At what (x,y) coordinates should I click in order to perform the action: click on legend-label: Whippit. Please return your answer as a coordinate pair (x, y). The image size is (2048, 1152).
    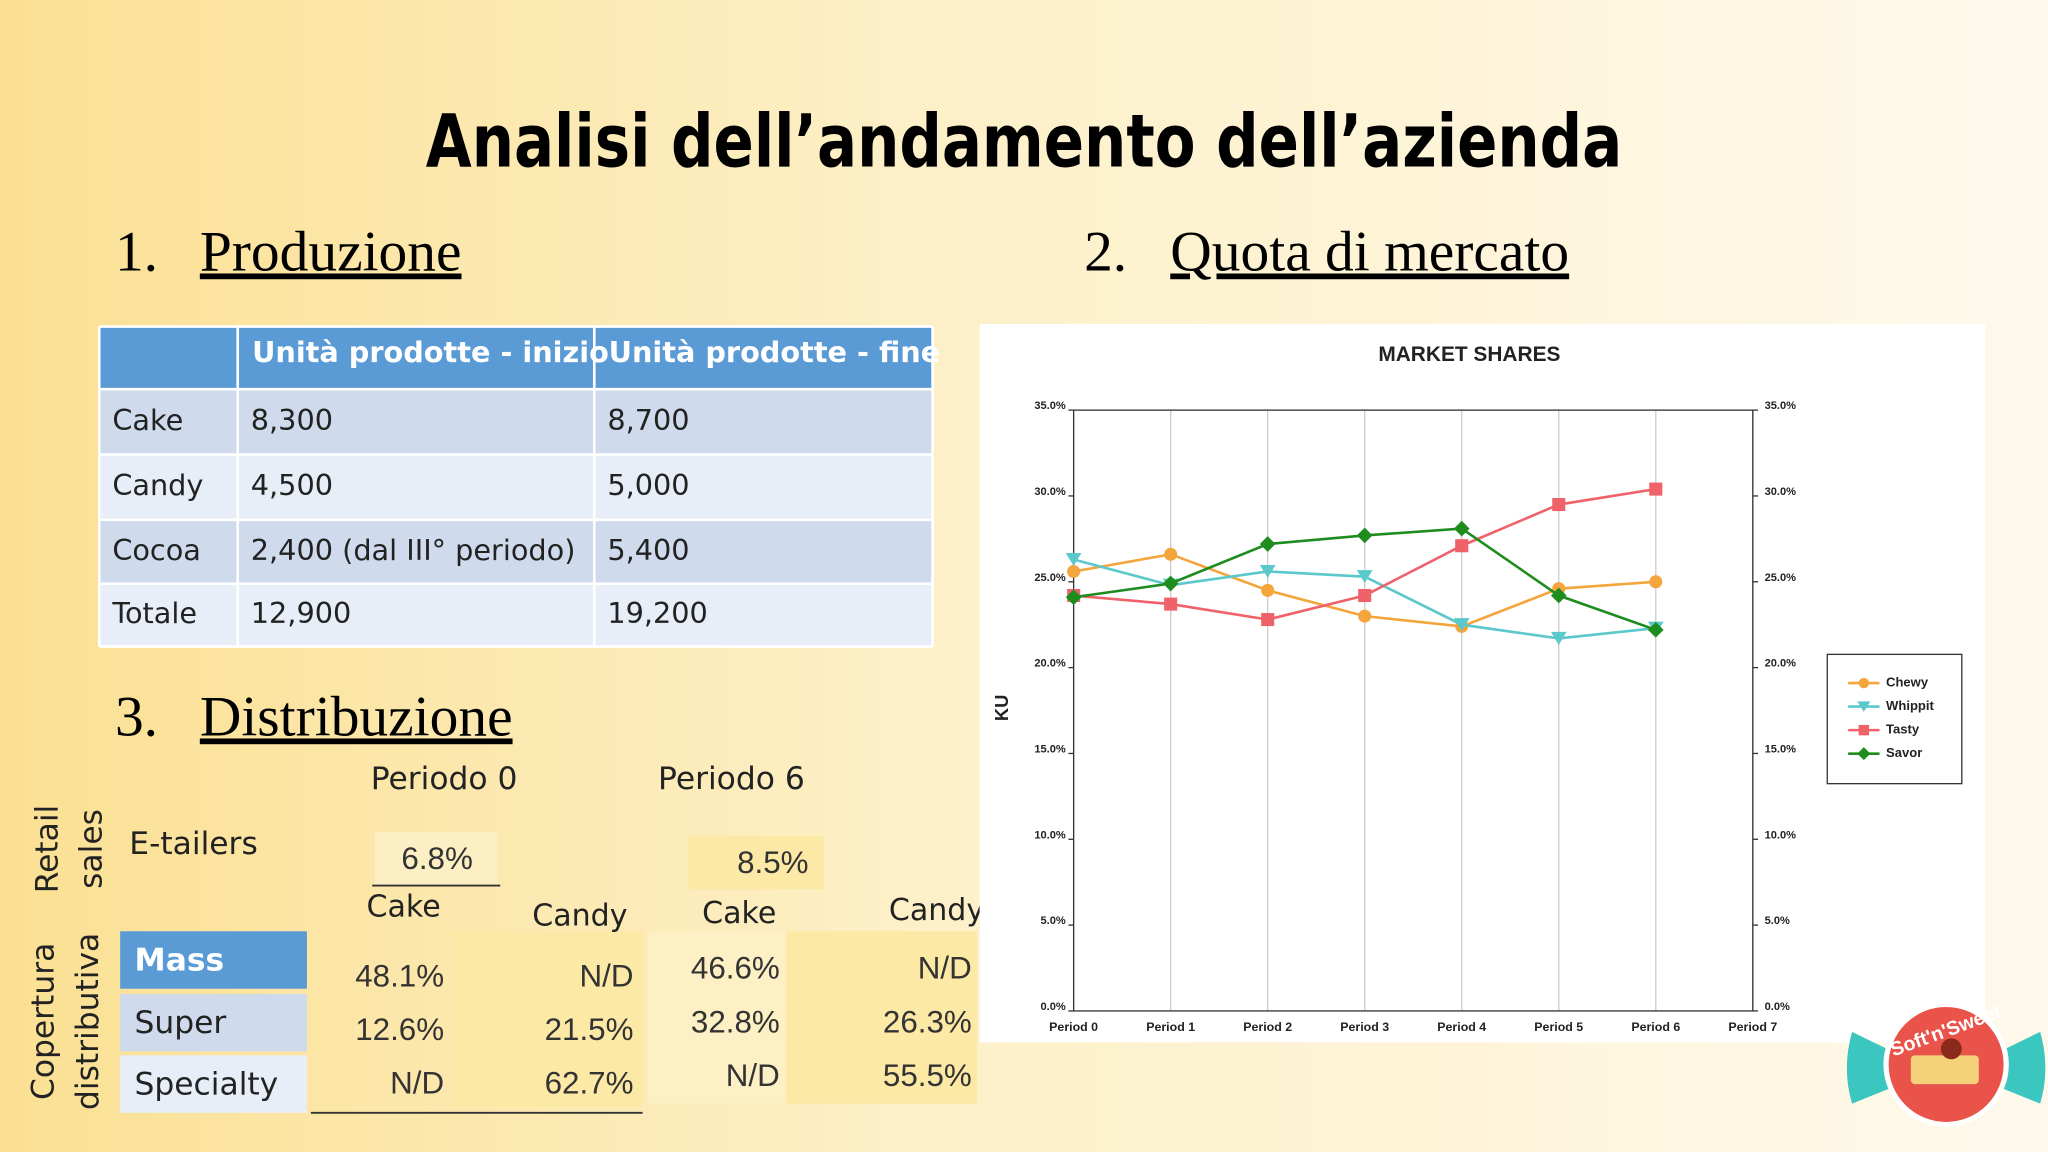
    Looking at the image, I should click on (1910, 705).